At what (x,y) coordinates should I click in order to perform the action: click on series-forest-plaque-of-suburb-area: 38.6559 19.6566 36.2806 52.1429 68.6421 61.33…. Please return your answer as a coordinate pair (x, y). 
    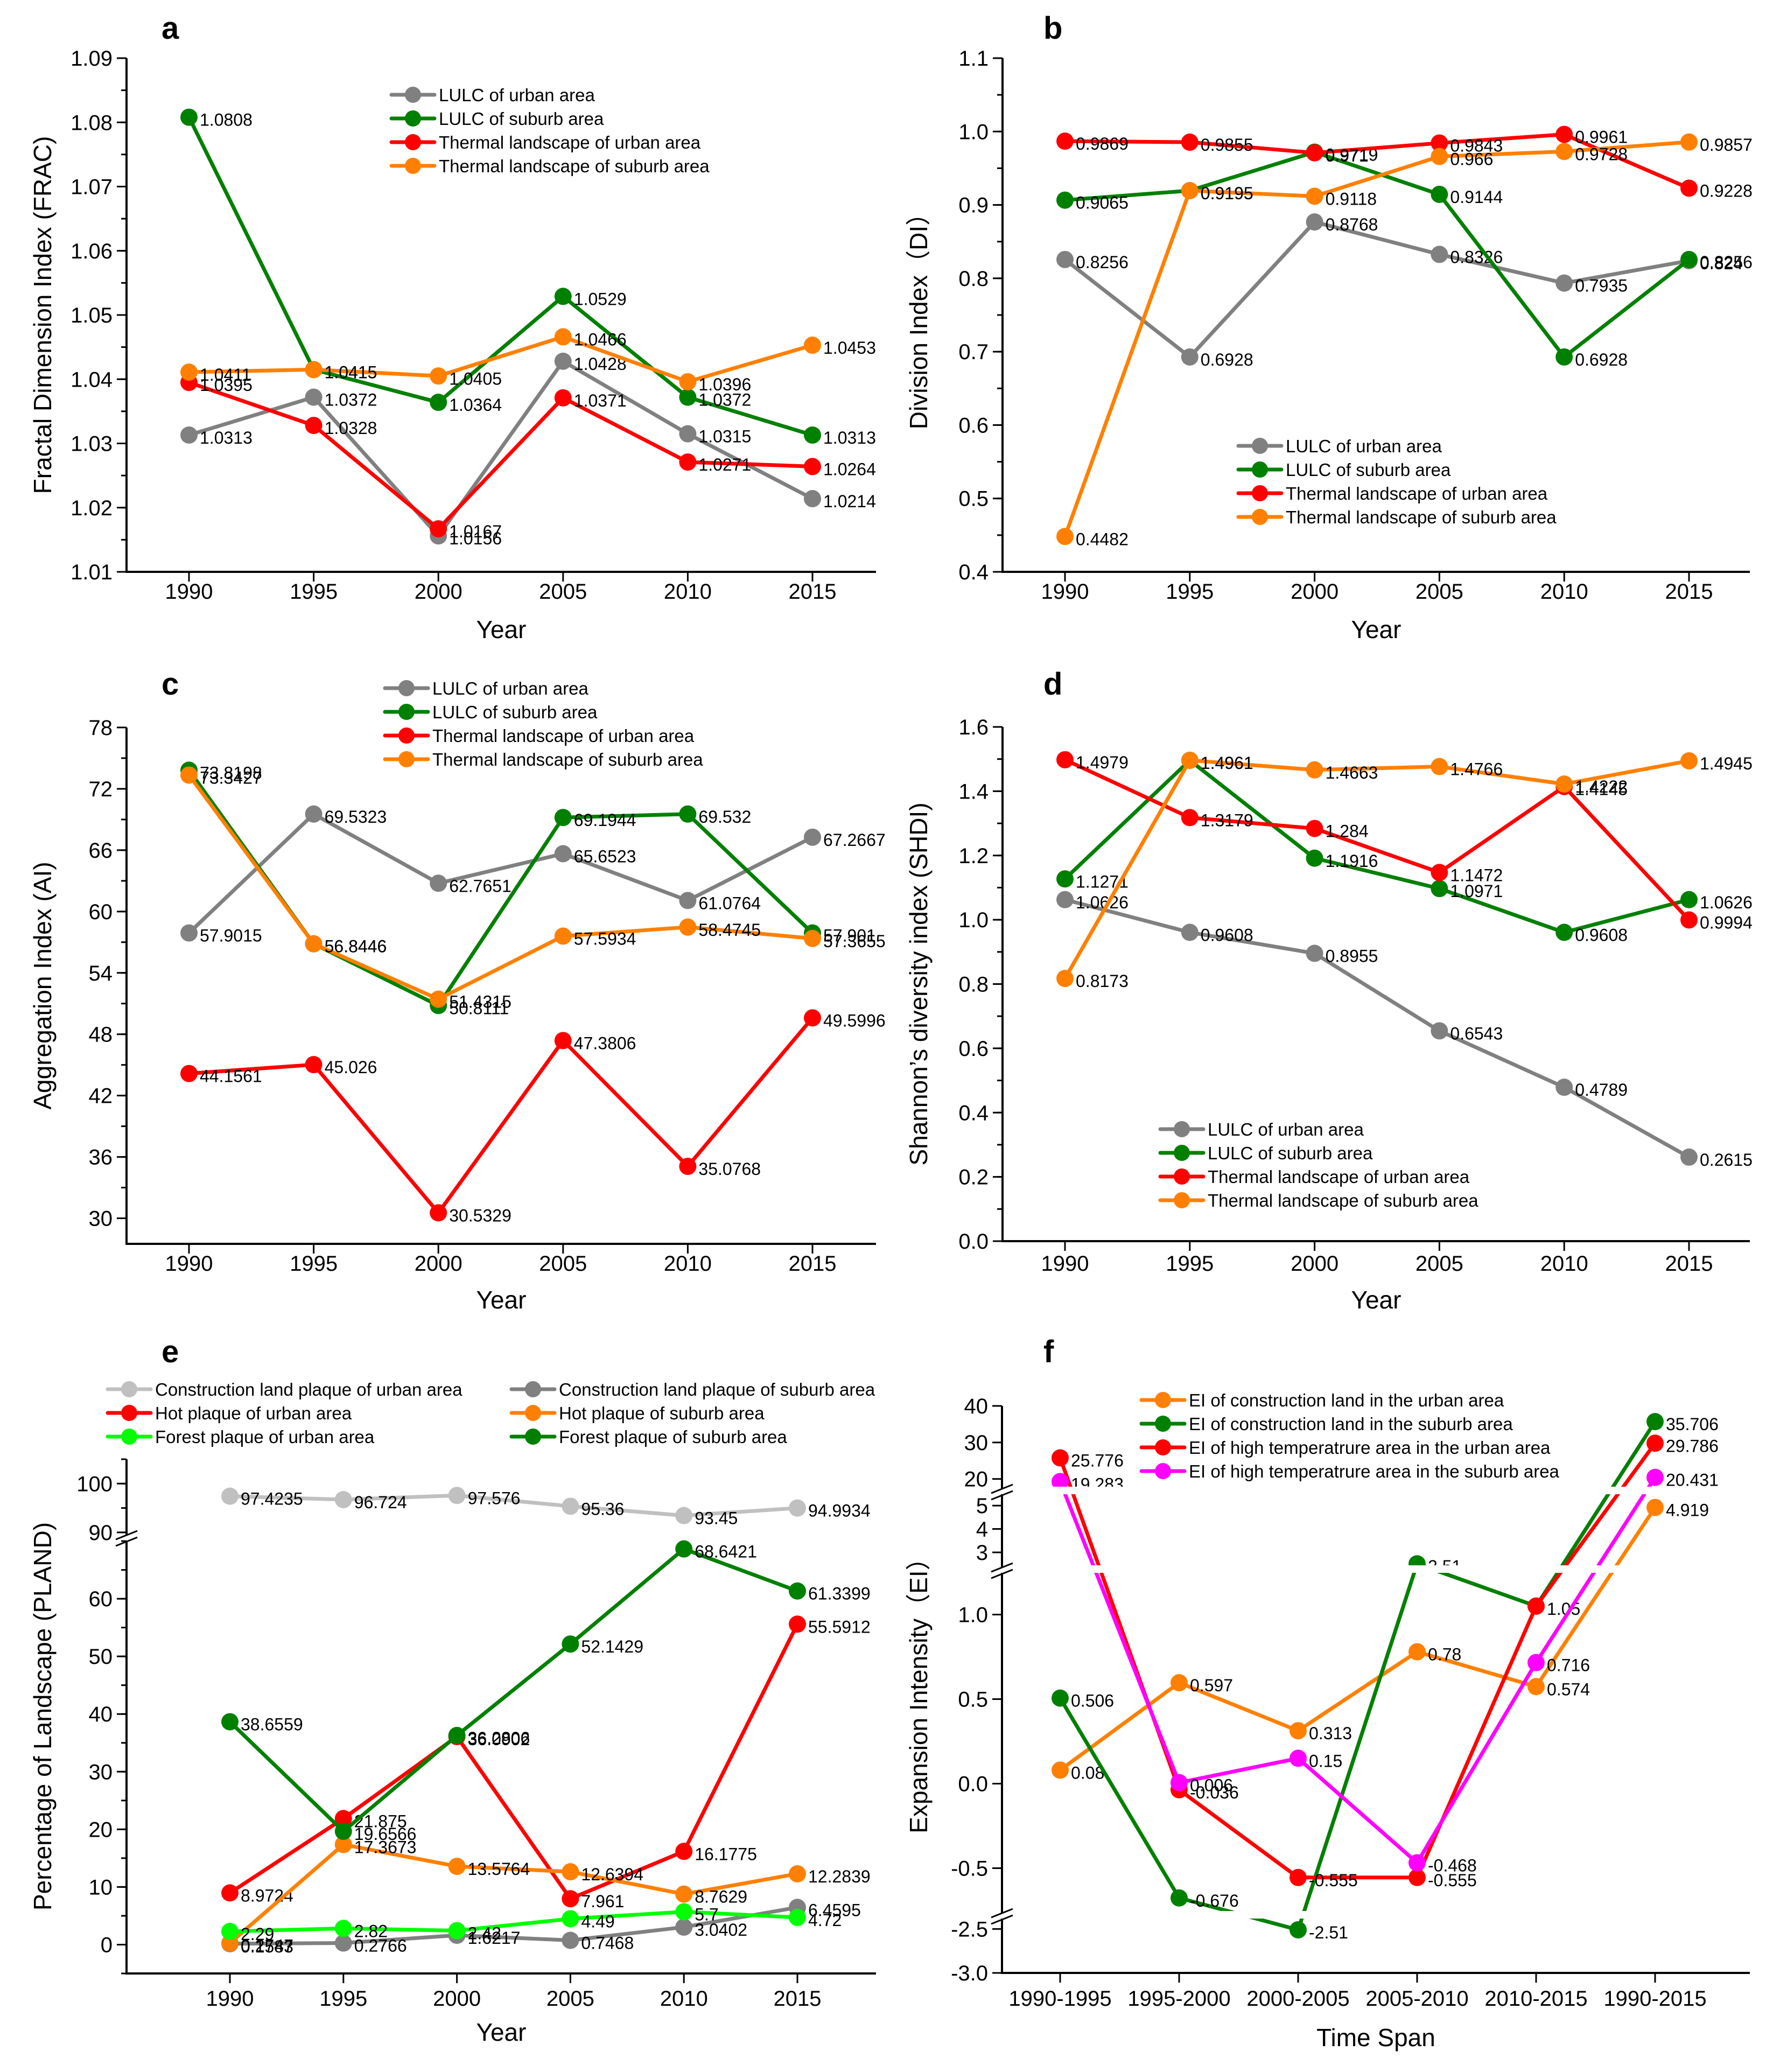
    Looking at the image, I should click on (546, 1692).